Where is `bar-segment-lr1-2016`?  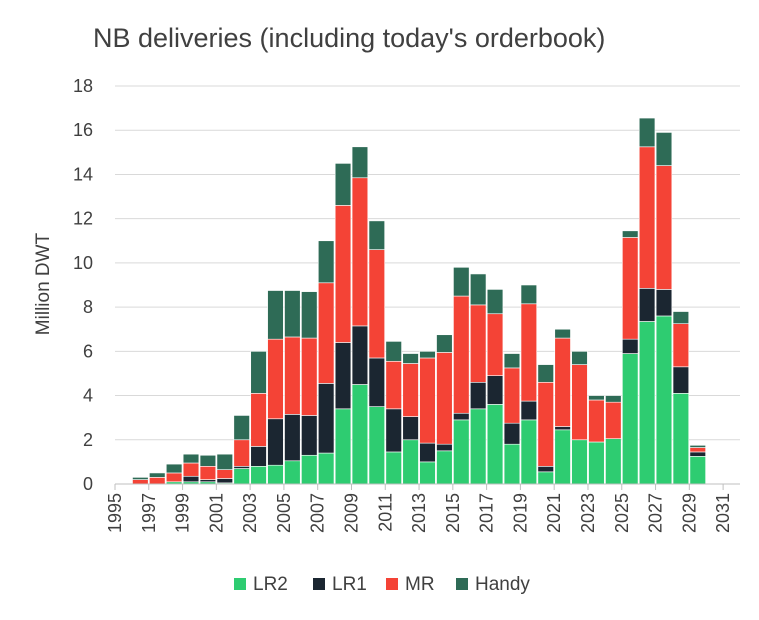
bar-segment-lr1-2016 is located at coordinates (478, 395).